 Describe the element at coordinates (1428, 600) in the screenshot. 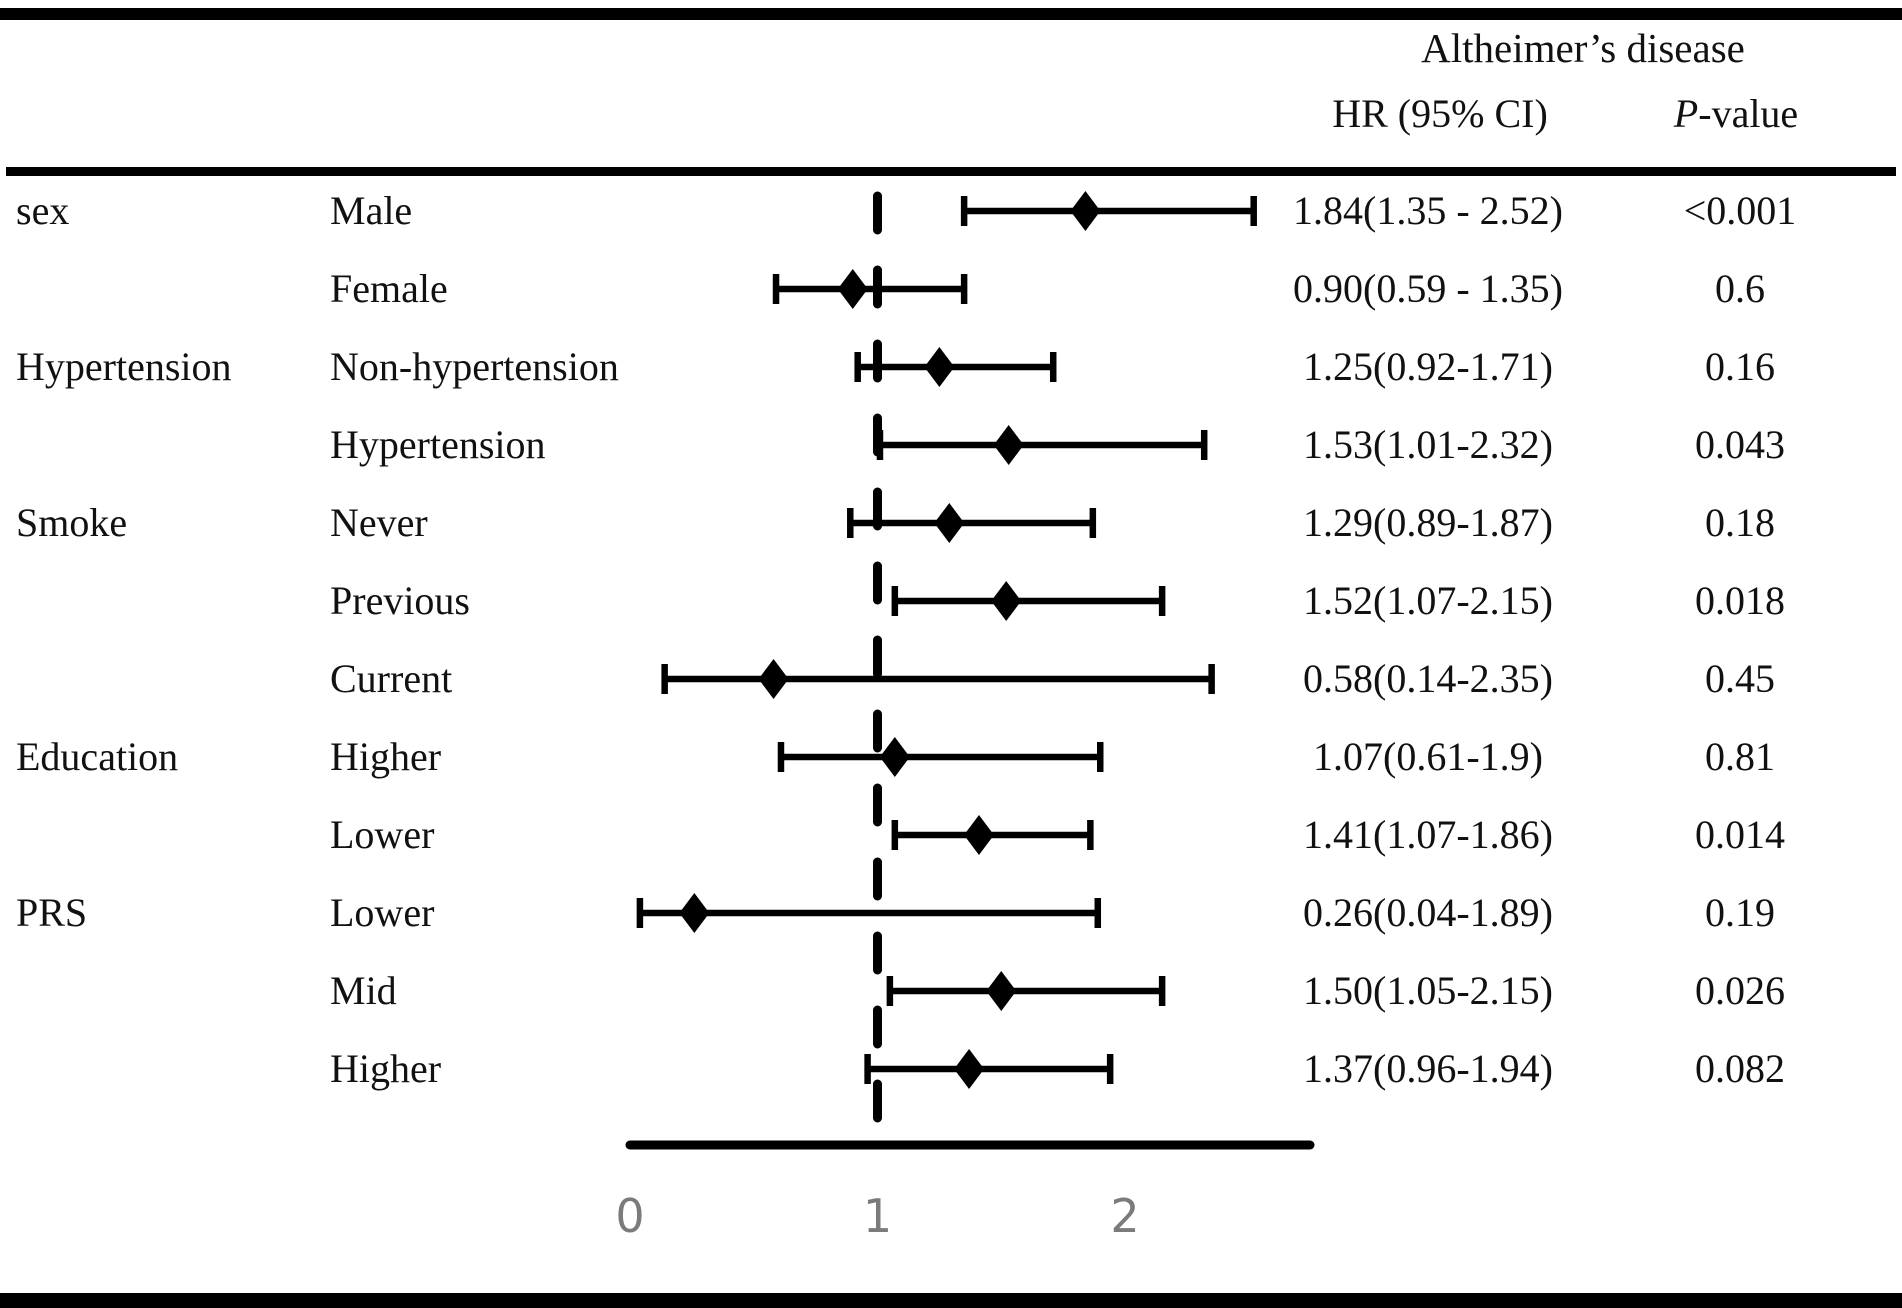

I see `row-hr-ci: 1.52(1.07-2.15)` at that location.